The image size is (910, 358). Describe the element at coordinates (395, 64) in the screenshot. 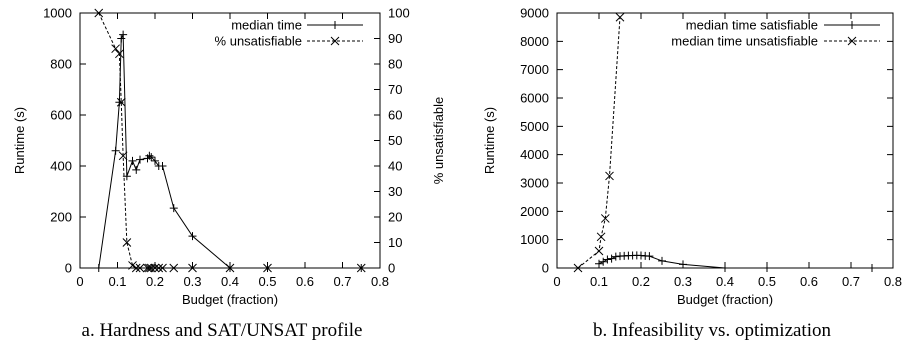

I see `y2-tick-label: 80` at that location.